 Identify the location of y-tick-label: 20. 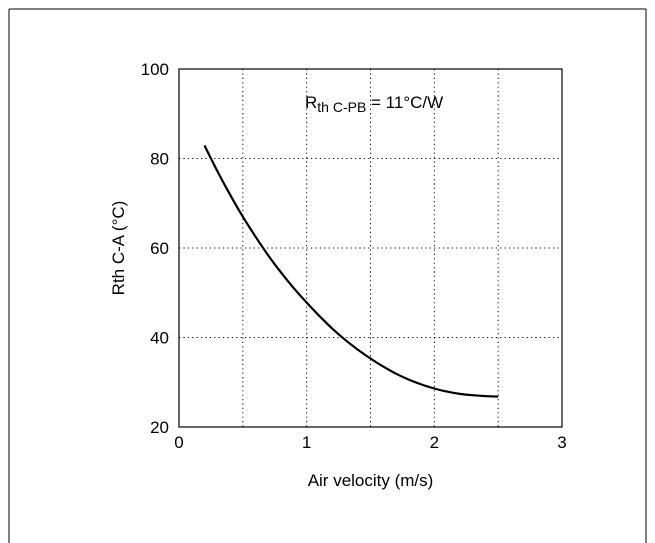
(159, 427).